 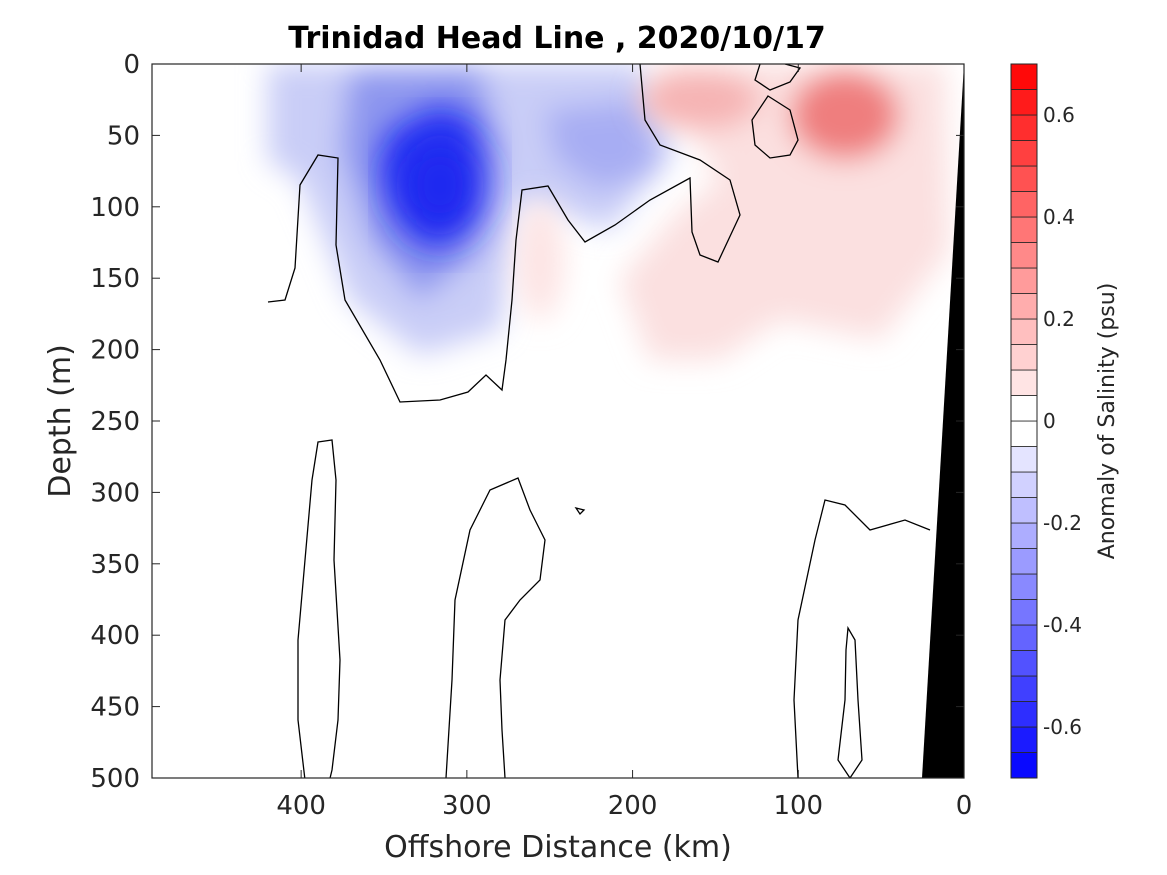 What do you see at coordinates (733, 212) in the screenshot?
I see `salty-anomaly-layer` at bounding box center [733, 212].